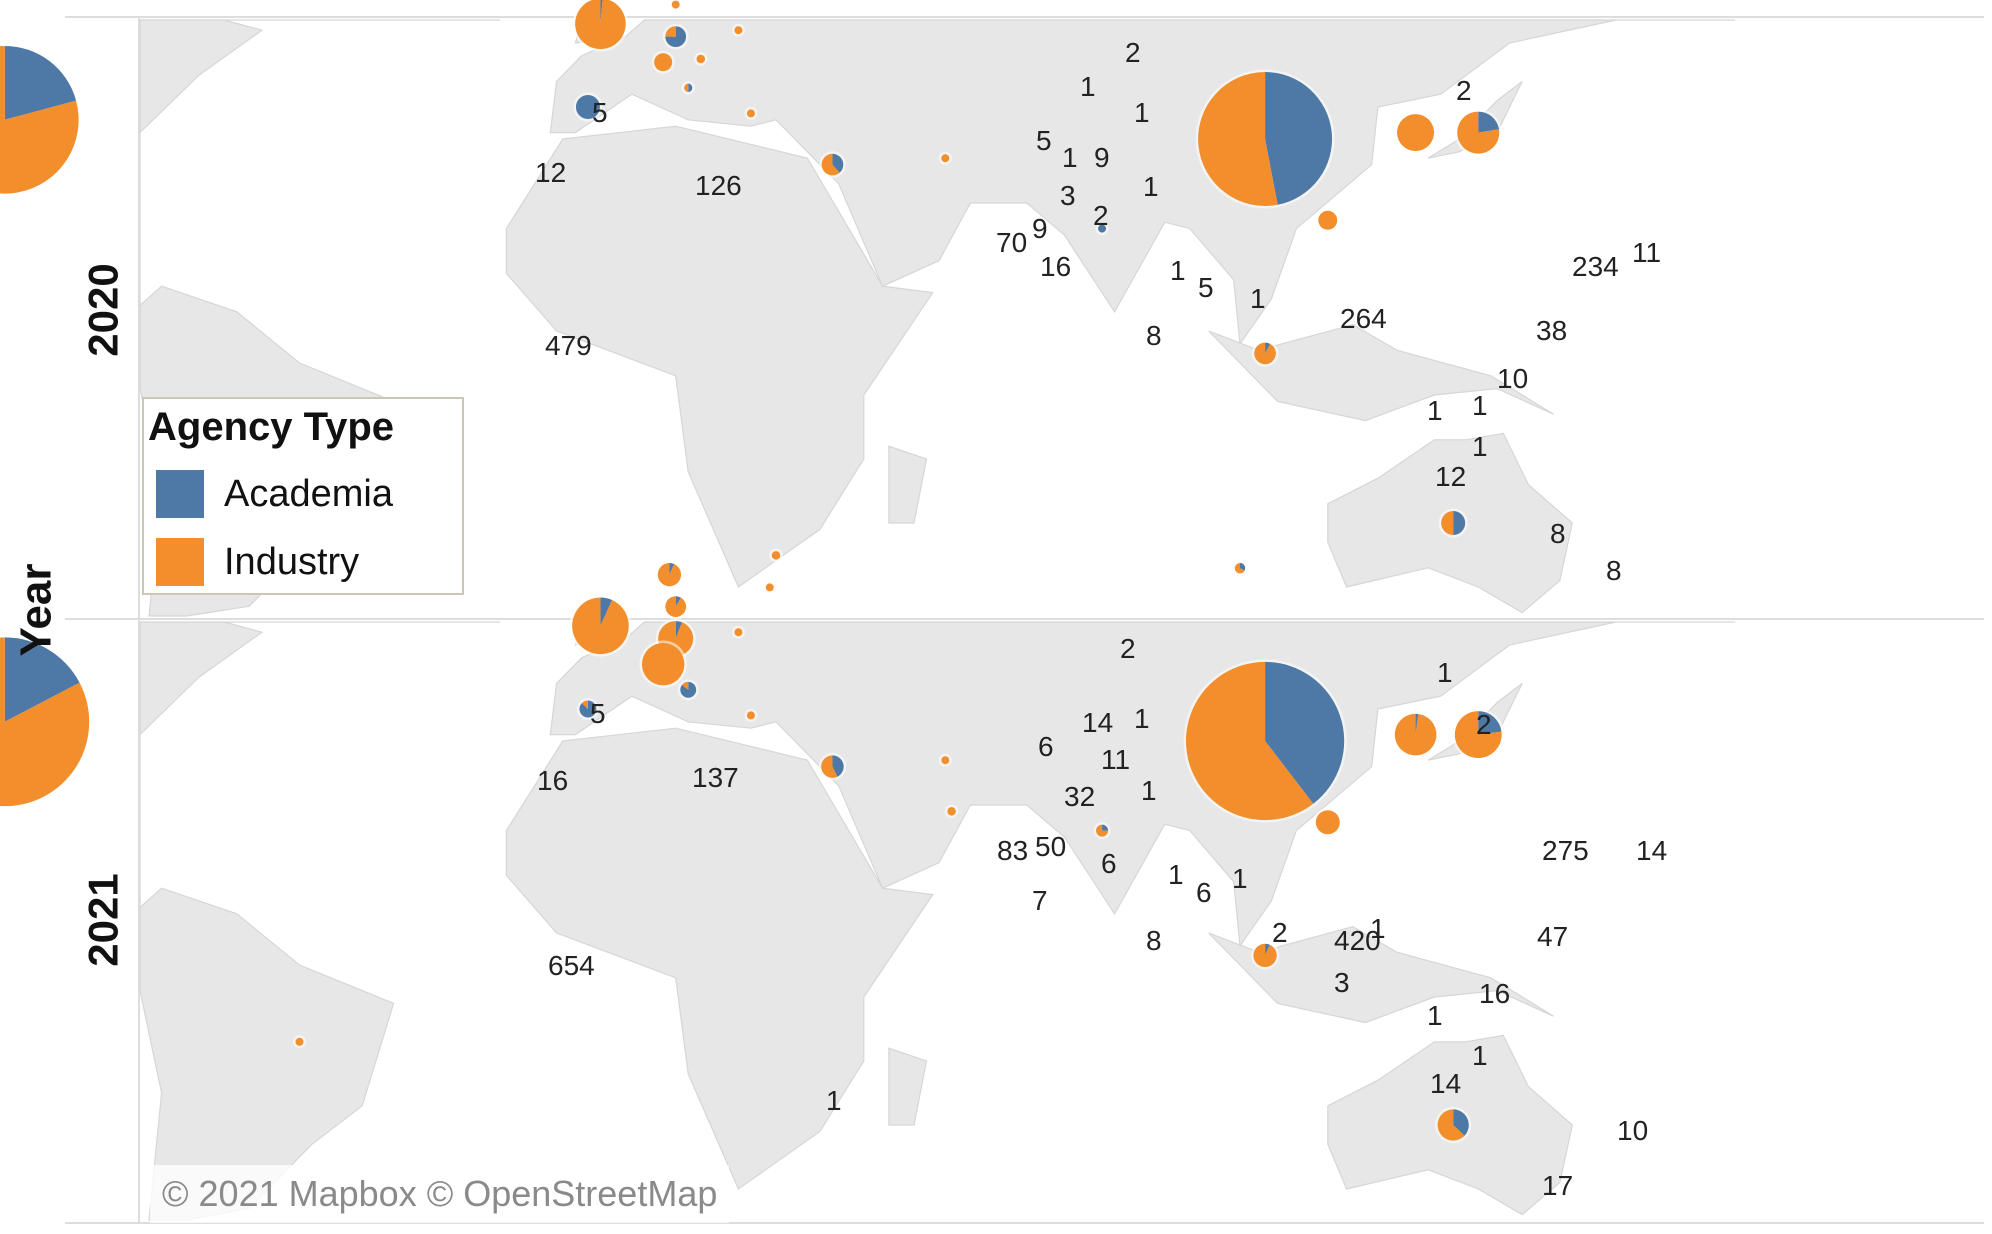 This screenshot has height=1234, width=1992. I want to click on pie-marker-2021-norway, so click(669, 574).